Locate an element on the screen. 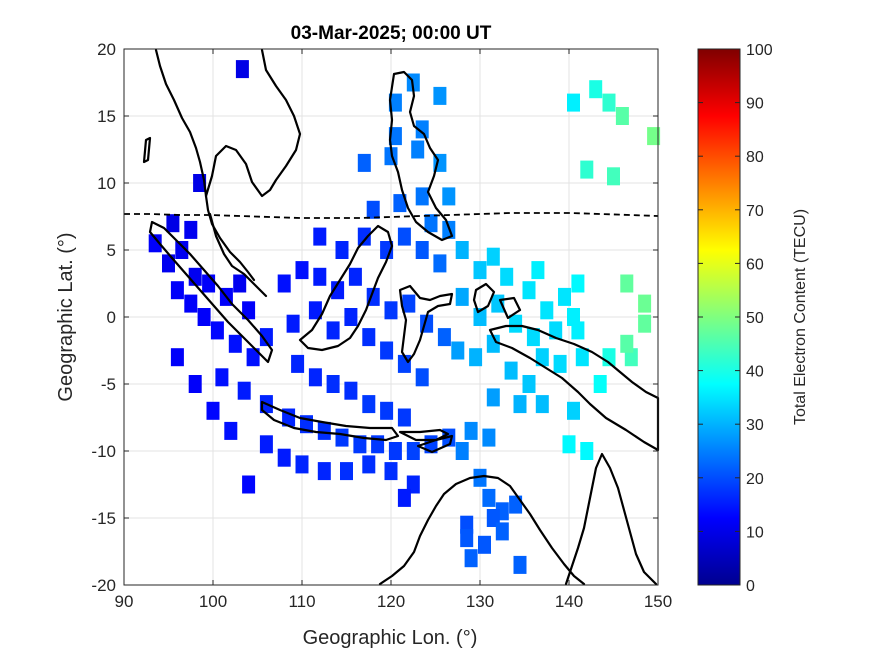  colorbar-tick-label: 70 is located at coordinates (755, 211).